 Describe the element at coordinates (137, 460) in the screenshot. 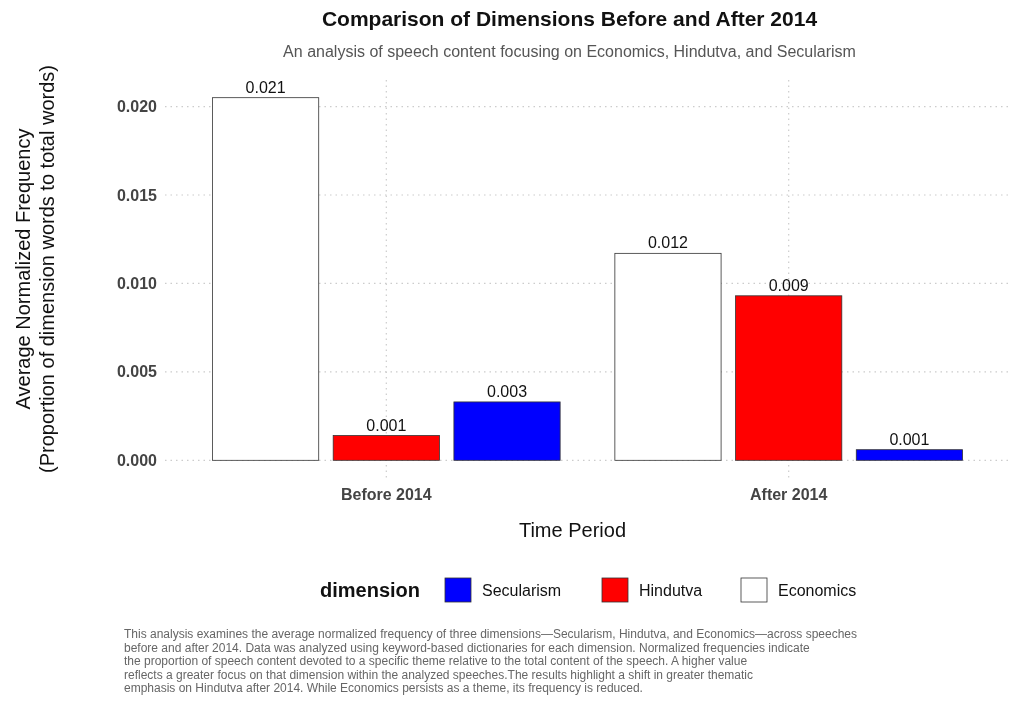

I see `y-tick-label: 0.000` at that location.